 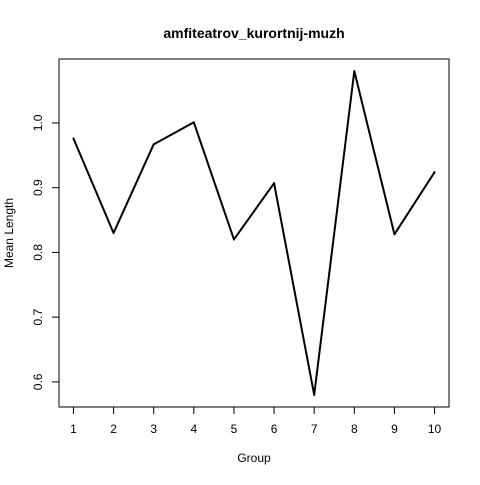 I want to click on y-axis-label: Mean Length, so click(x=9, y=233).